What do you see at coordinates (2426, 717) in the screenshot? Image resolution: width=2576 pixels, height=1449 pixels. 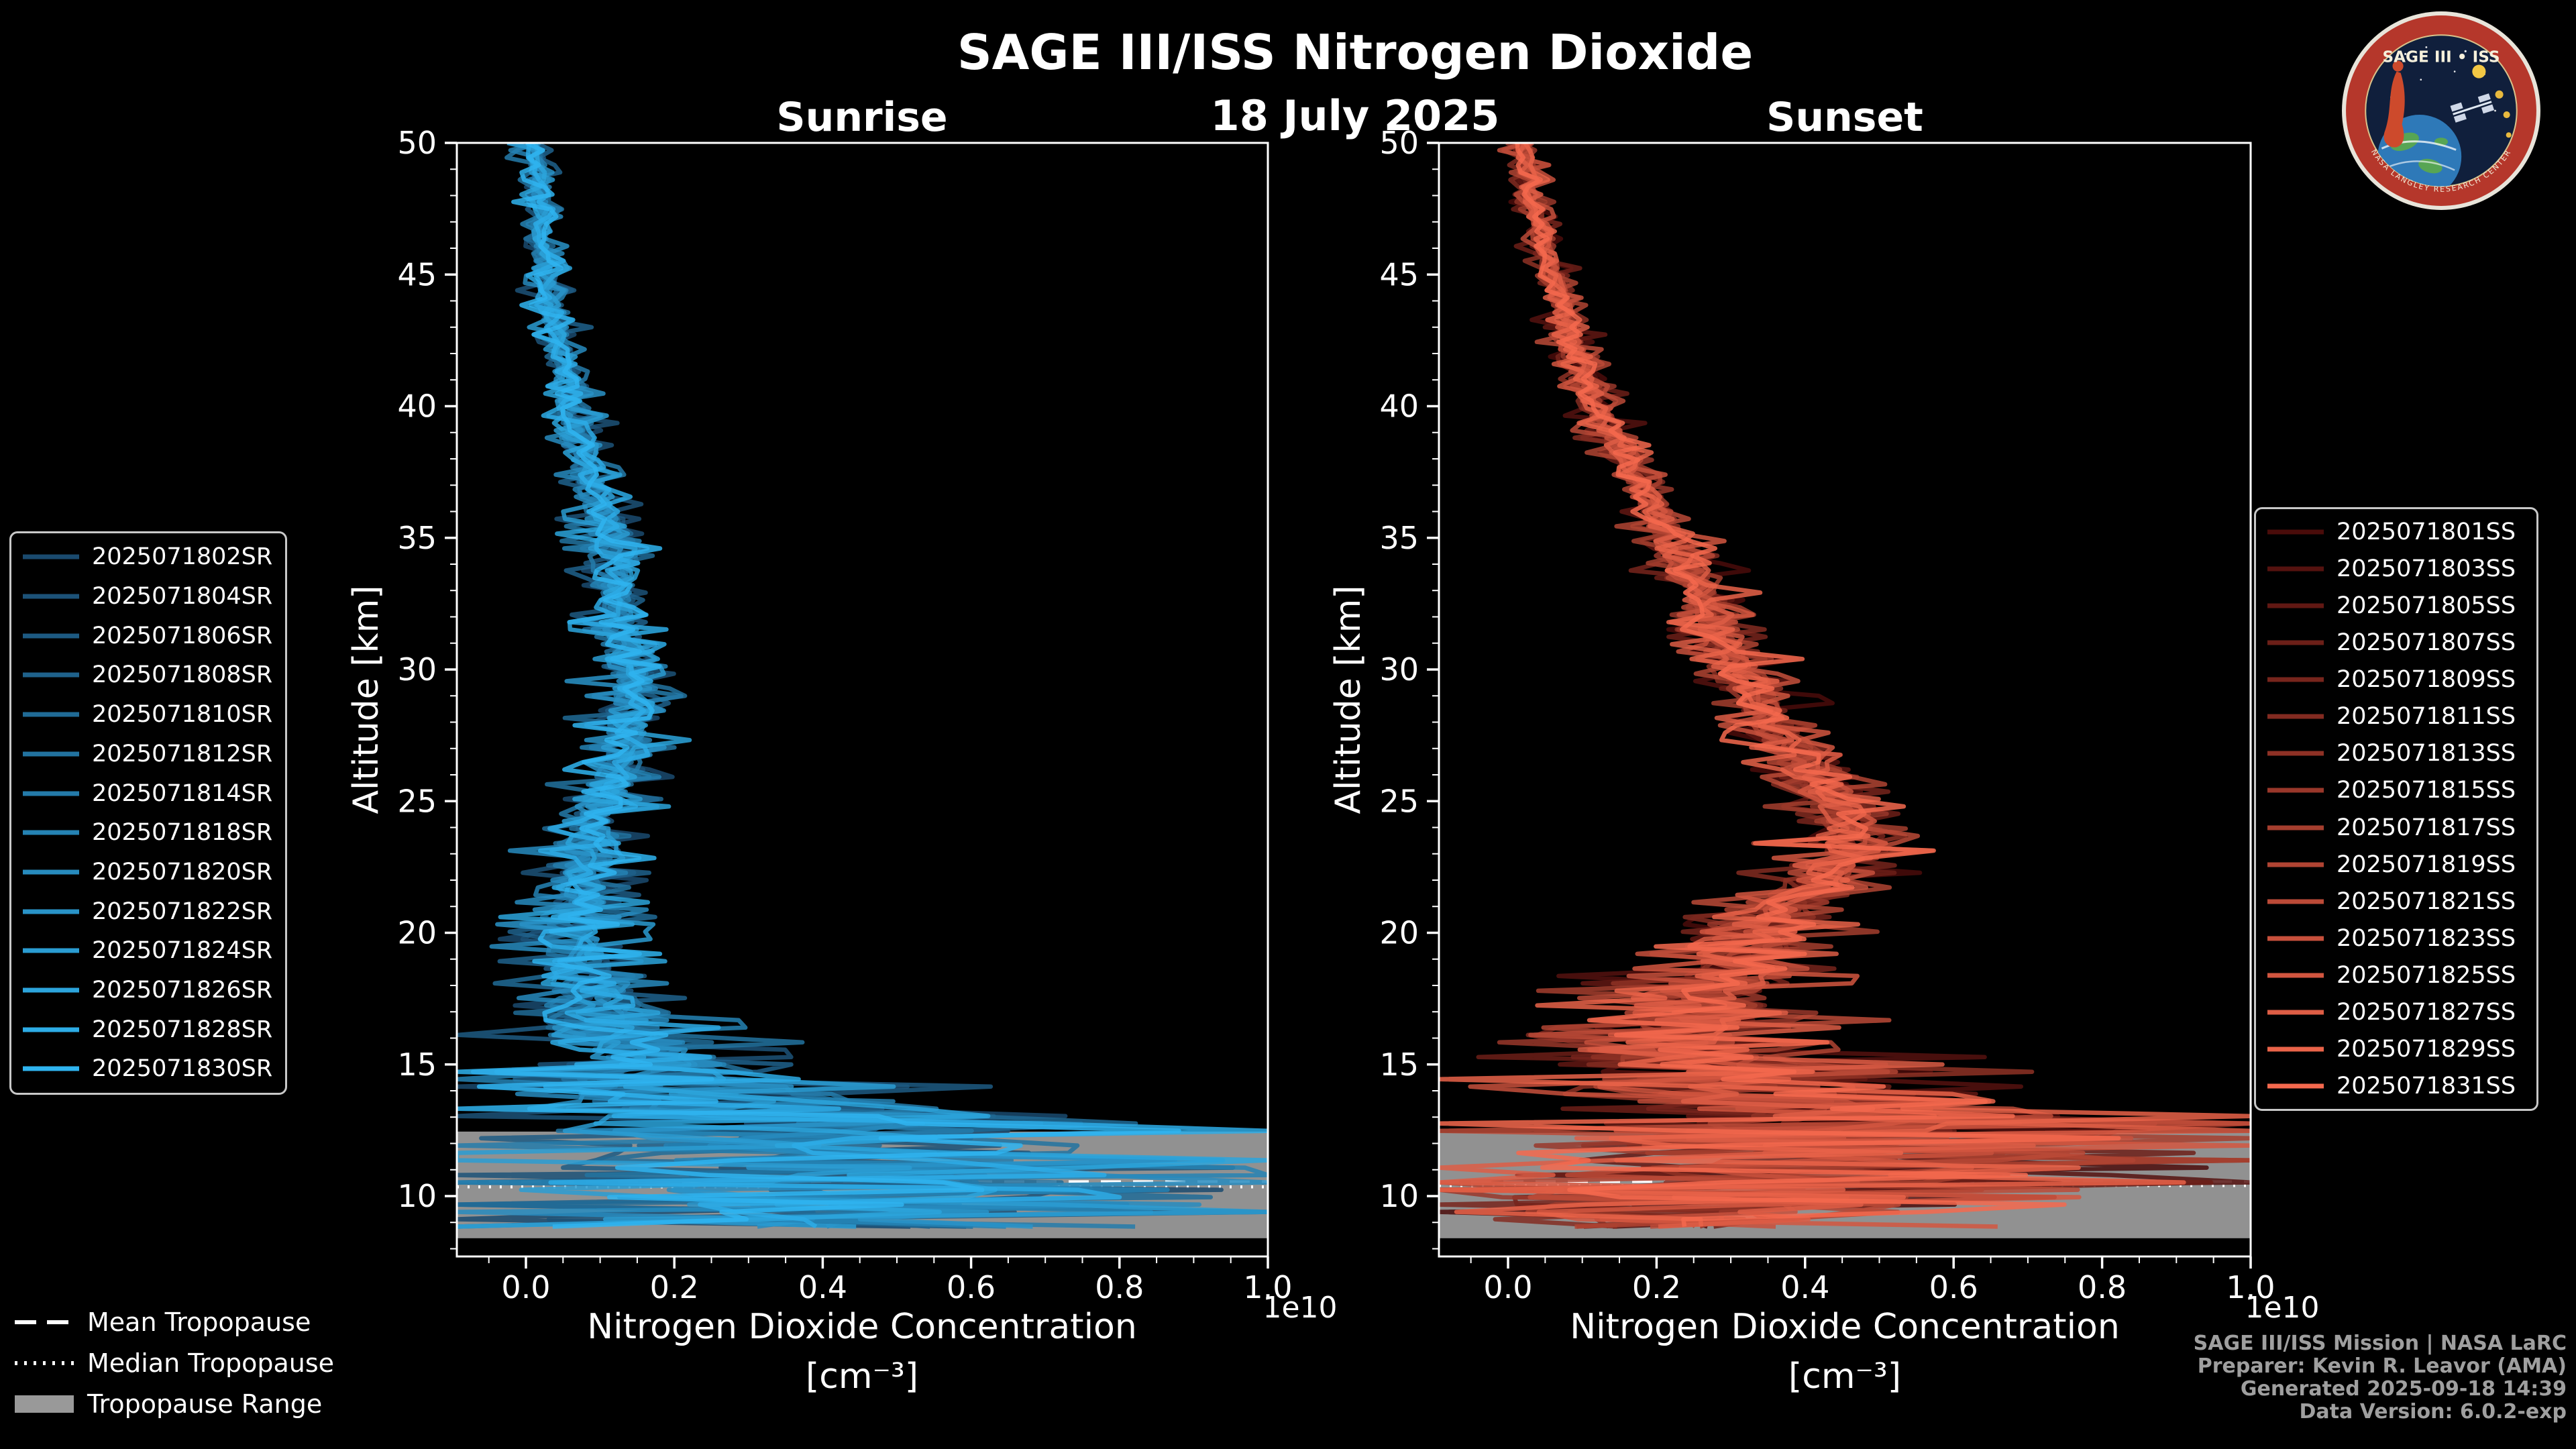 I see `series-label: 2025071811SS` at bounding box center [2426, 717].